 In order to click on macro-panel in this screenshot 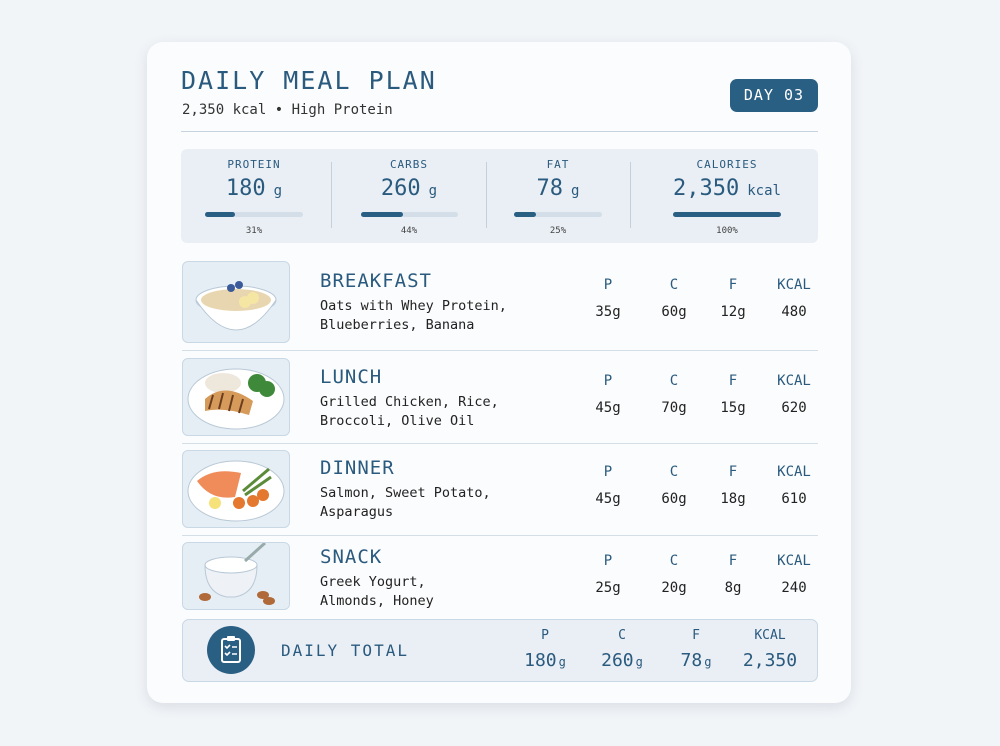, I will do `click(499, 196)`.